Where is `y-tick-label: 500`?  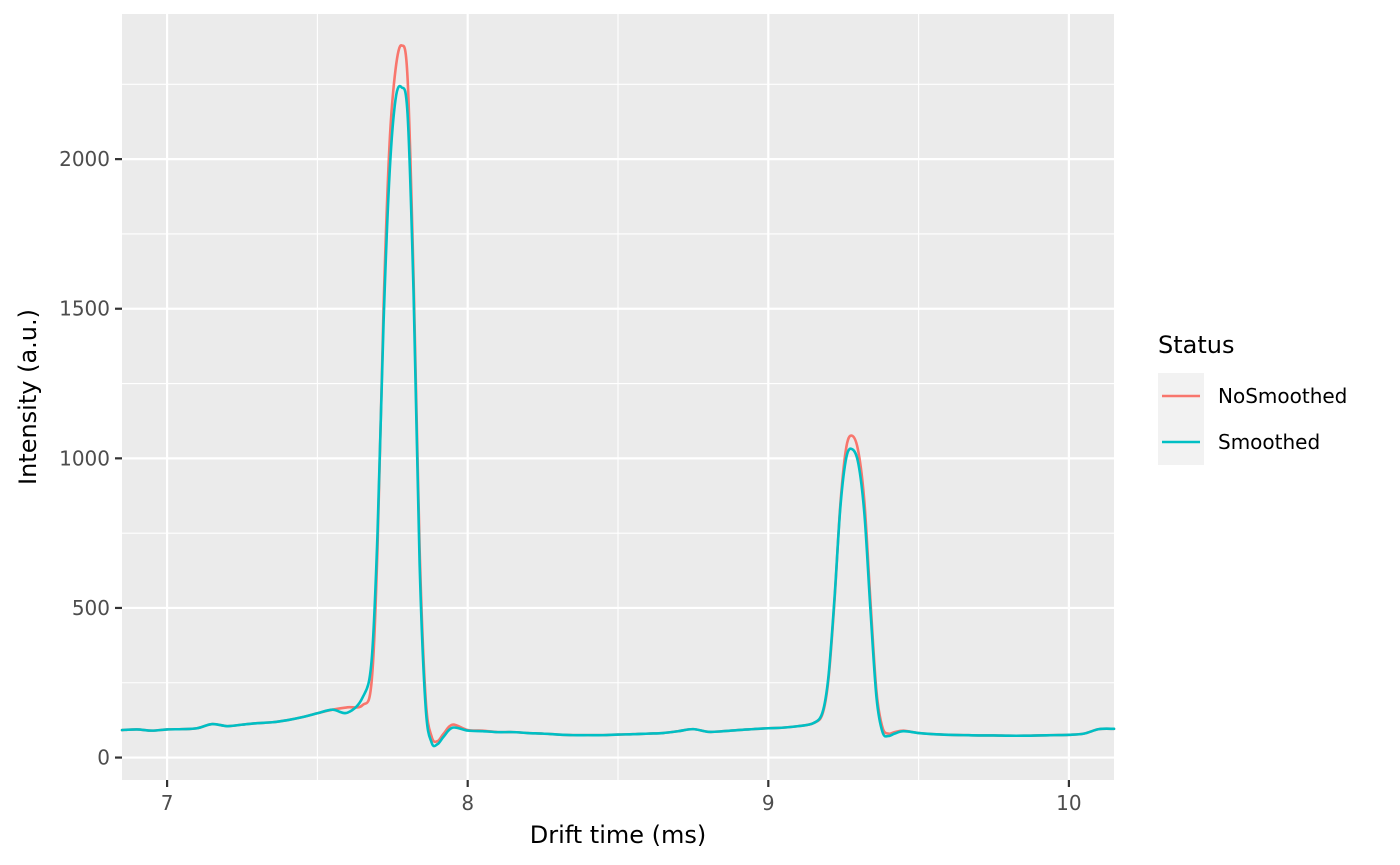 y-tick-label: 500 is located at coordinates (91, 608).